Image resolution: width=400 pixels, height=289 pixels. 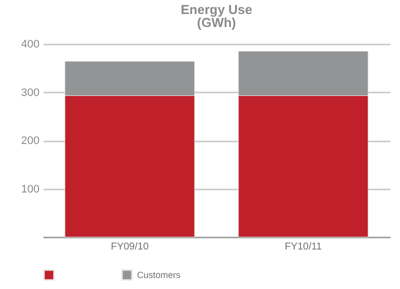 What do you see at coordinates (130, 247) in the screenshot?
I see `x-tick-label: FY09/10` at bounding box center [130, 247].